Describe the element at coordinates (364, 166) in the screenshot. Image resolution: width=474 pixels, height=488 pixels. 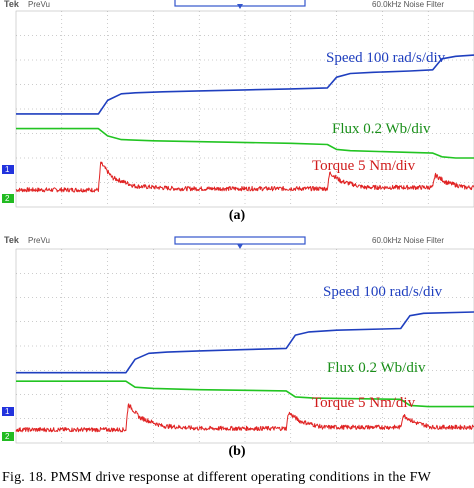
I see `torque-label-a: Torque 5 Nm/div` at that location.